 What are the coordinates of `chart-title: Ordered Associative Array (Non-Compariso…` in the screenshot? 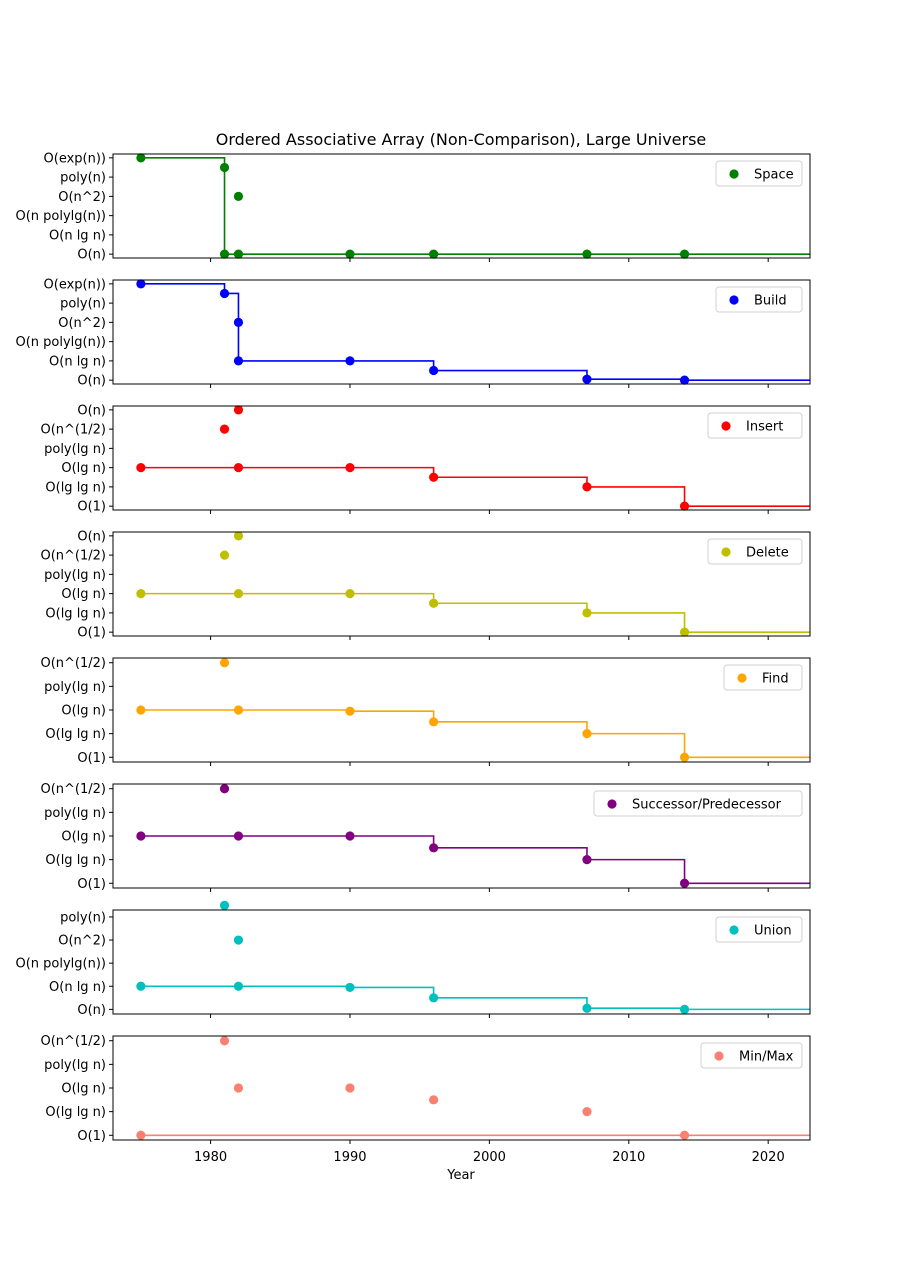 It's located at (461, 139).